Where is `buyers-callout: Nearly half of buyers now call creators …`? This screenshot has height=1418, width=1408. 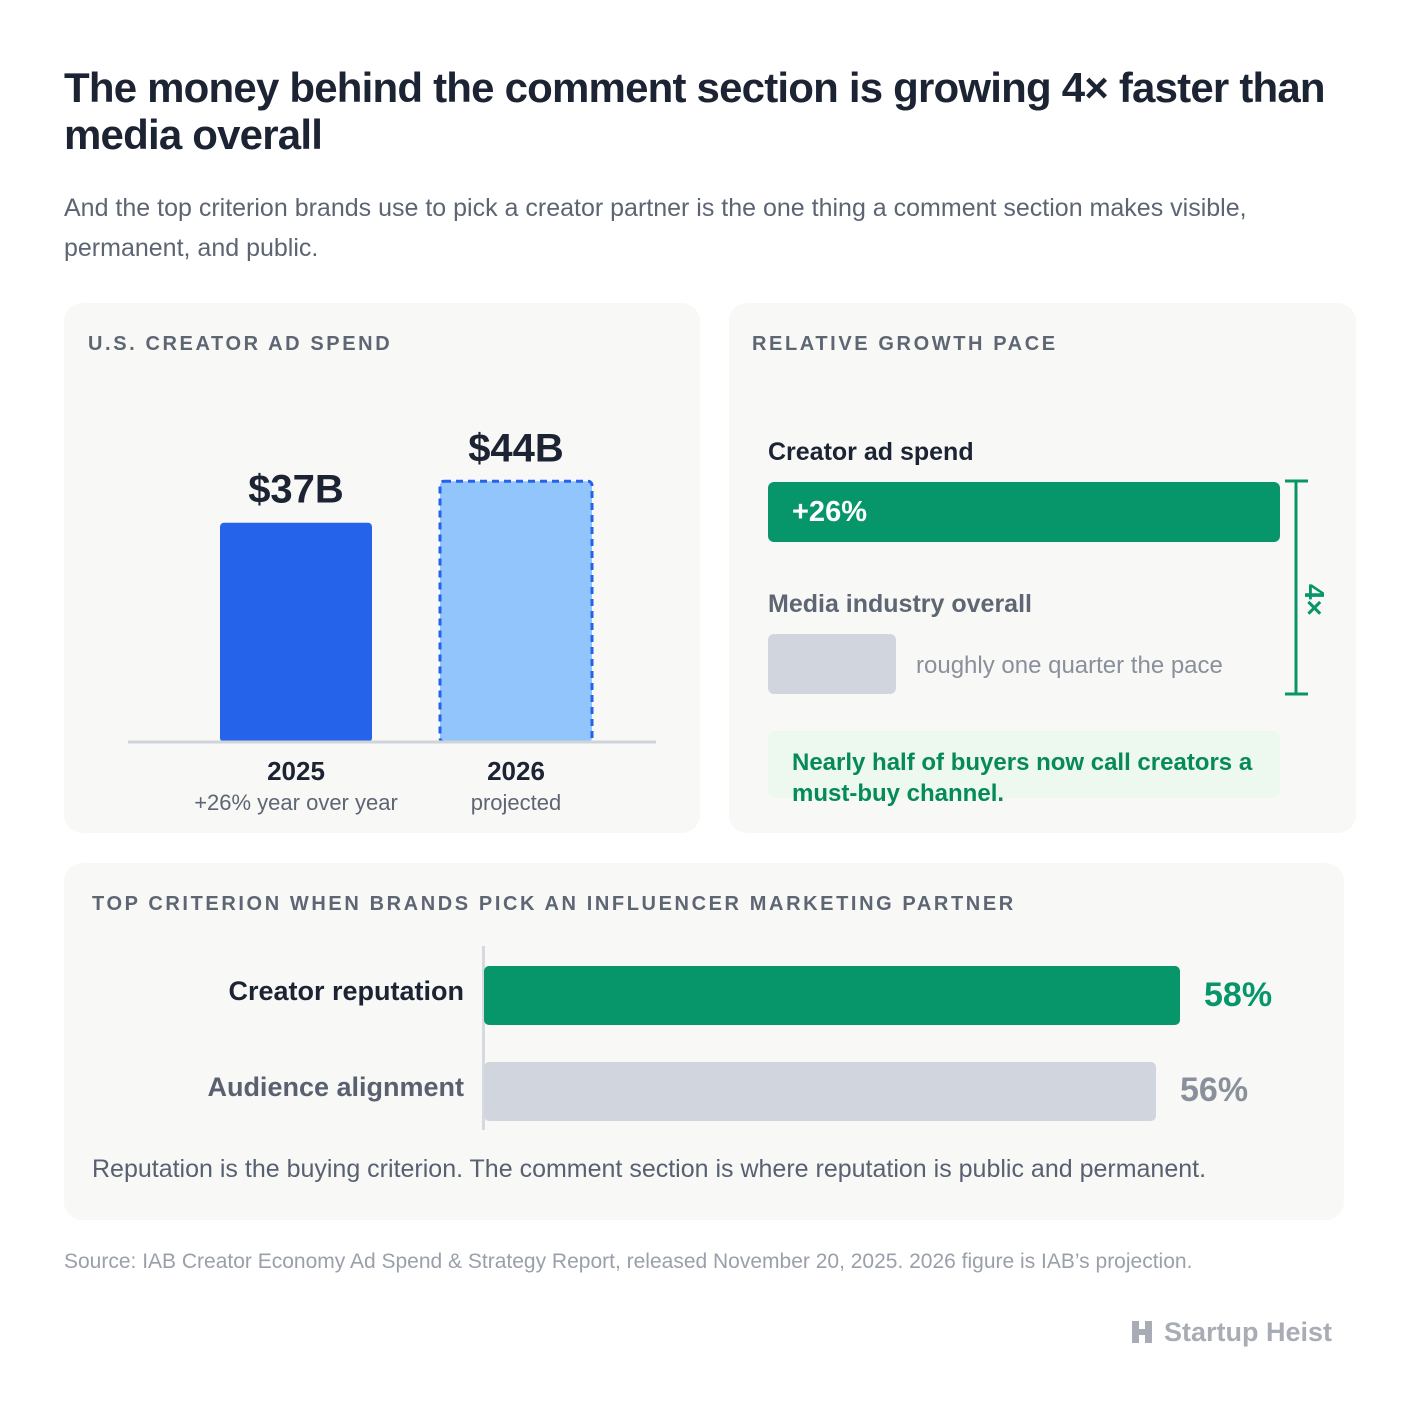 buyers-callout: Nearly half of buyers now call creators … is located at coordinates (1024, 769).